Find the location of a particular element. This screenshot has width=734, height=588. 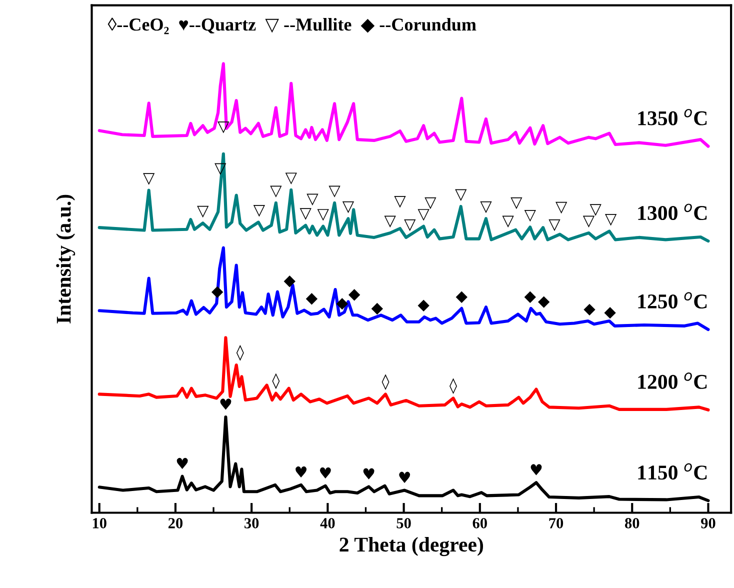

series-label: 1350 $^{o}$C is located at coordinates (672, 117).